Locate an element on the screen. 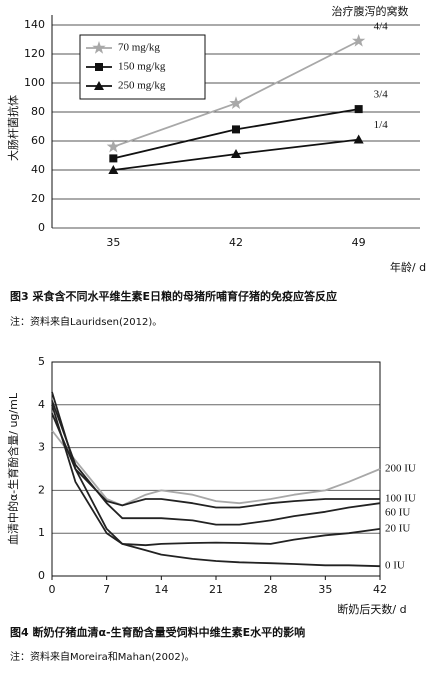  y-axis-label: 血清中的α-生育酚含量/ ug/mL is located at coordinates (13, 468).